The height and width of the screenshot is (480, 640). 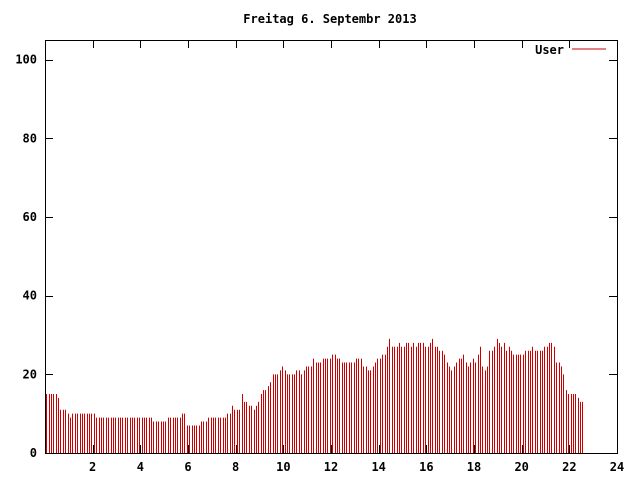 I want to click on y-tick-label: 0, so click(x=33, y=453).